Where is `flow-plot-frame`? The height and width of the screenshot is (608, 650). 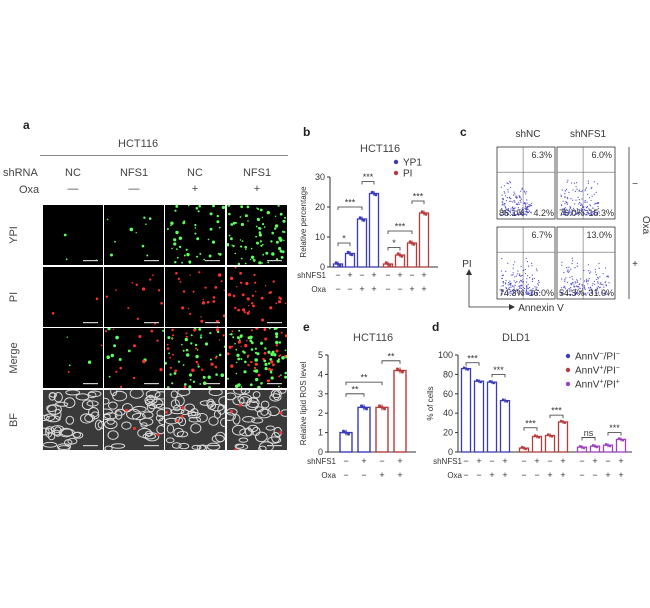 flow-plot-frame is located at coordinates (586, 183).